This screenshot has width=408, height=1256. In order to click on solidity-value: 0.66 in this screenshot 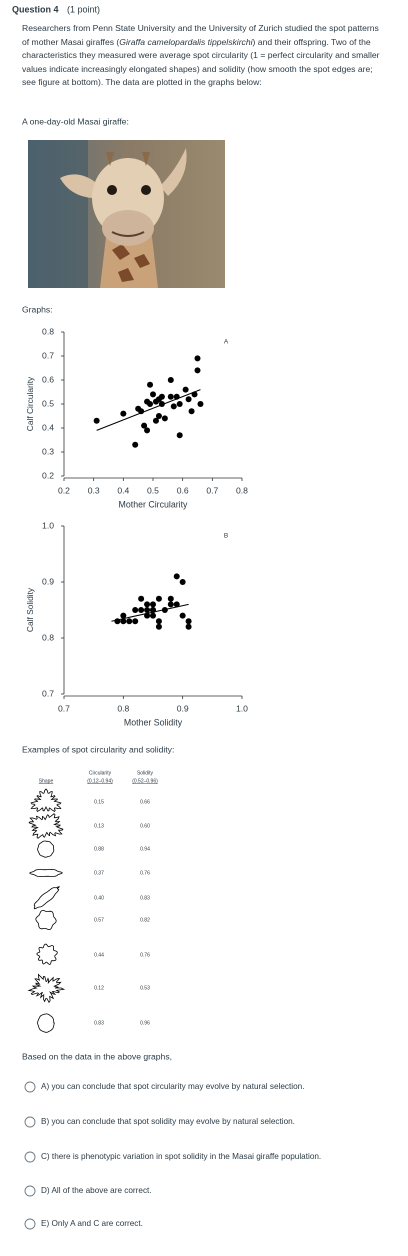, I will do `click(145, 802)`.